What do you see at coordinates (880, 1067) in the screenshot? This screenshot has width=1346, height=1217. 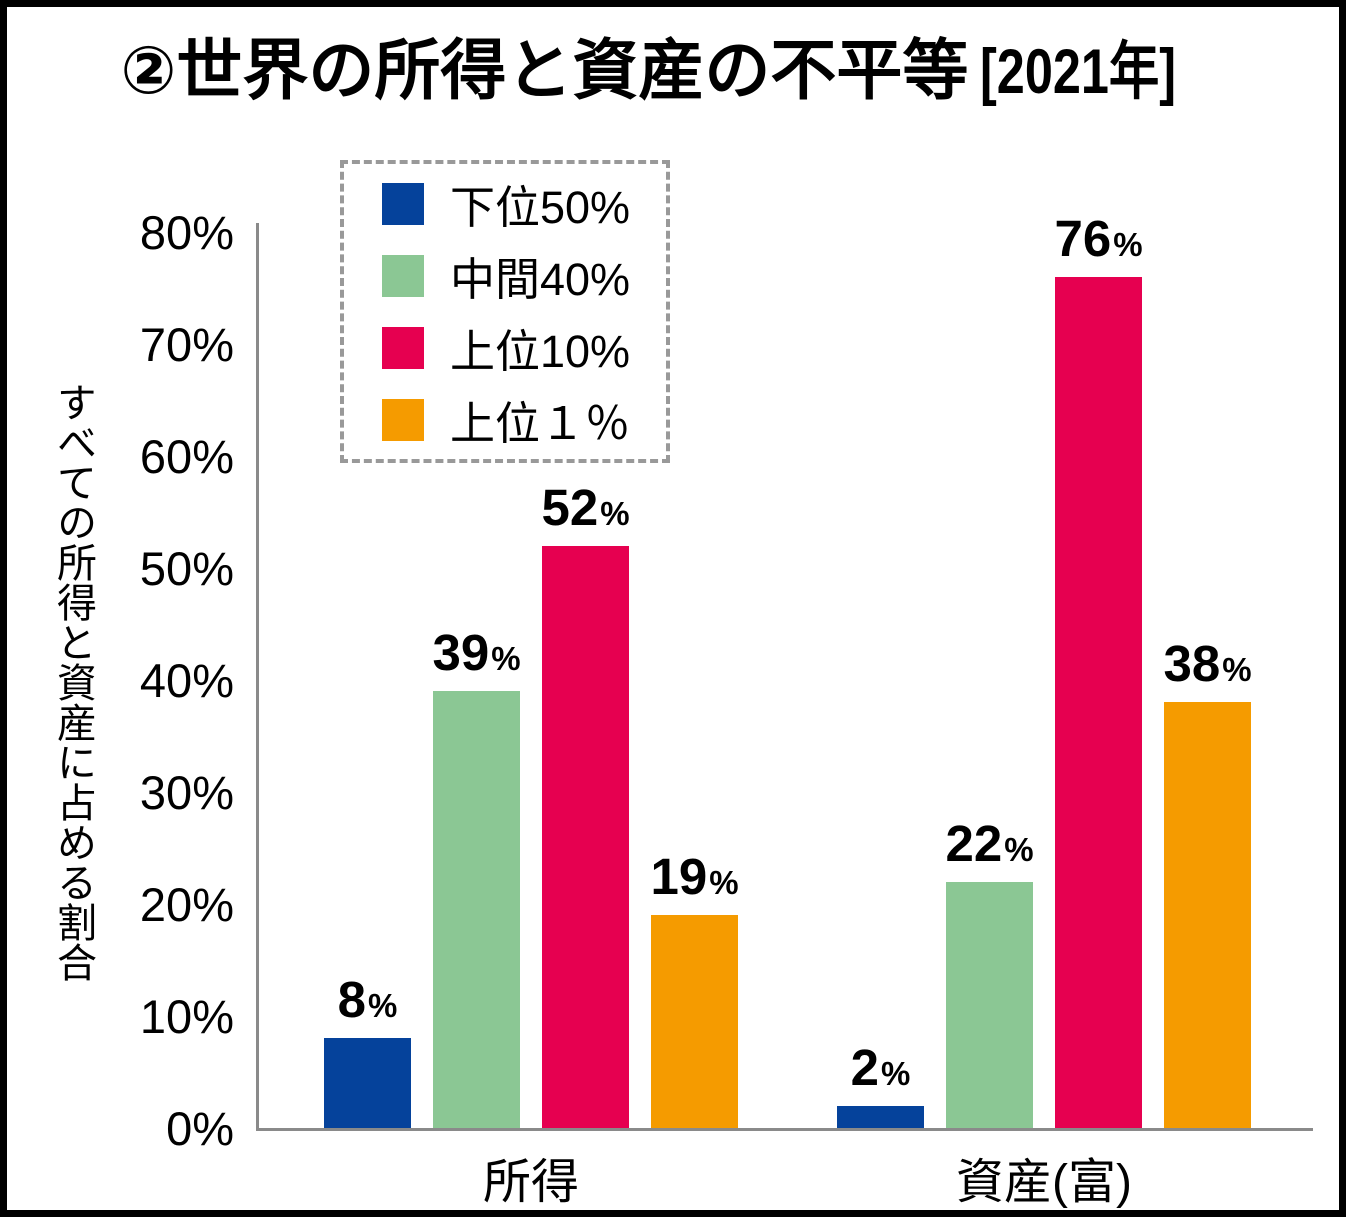 I see `bar-value-label: 2%` at bounding box center [880, 1067].